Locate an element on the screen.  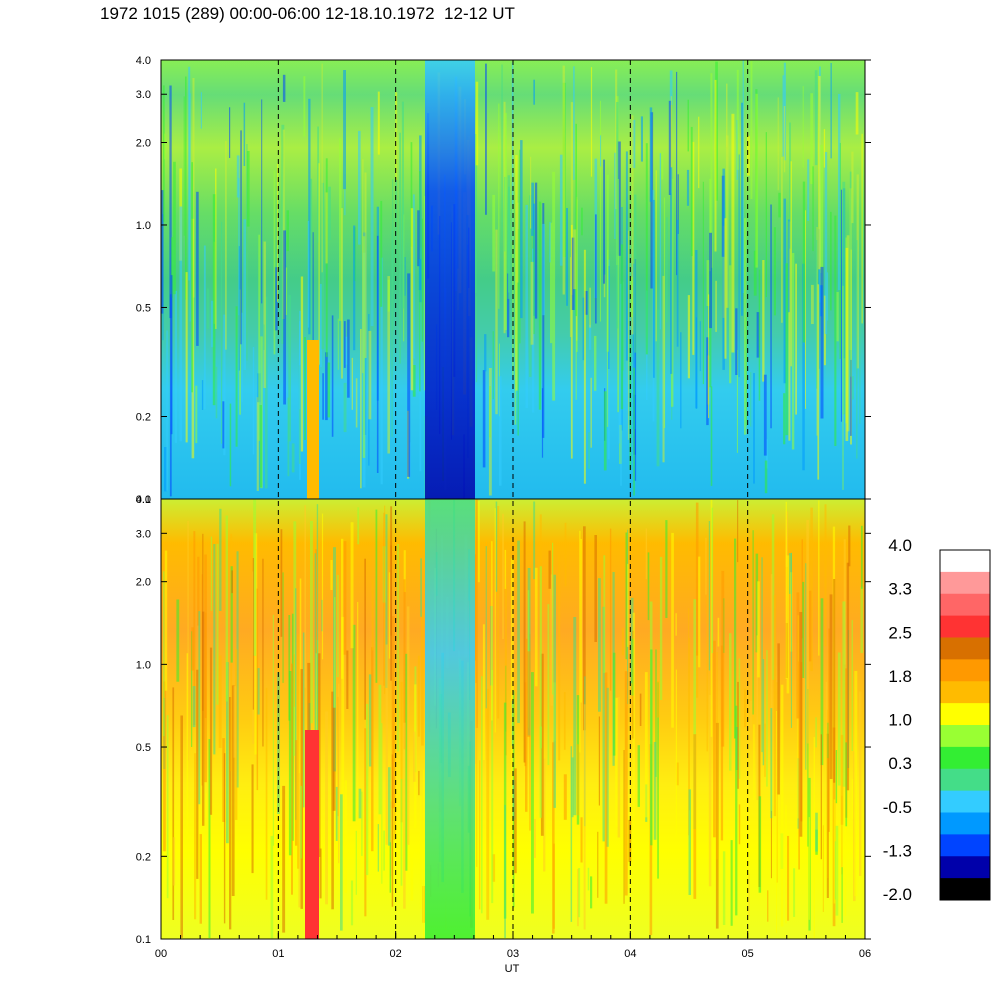
lower-panel-event-stripe is located at coordinates (312, 834).